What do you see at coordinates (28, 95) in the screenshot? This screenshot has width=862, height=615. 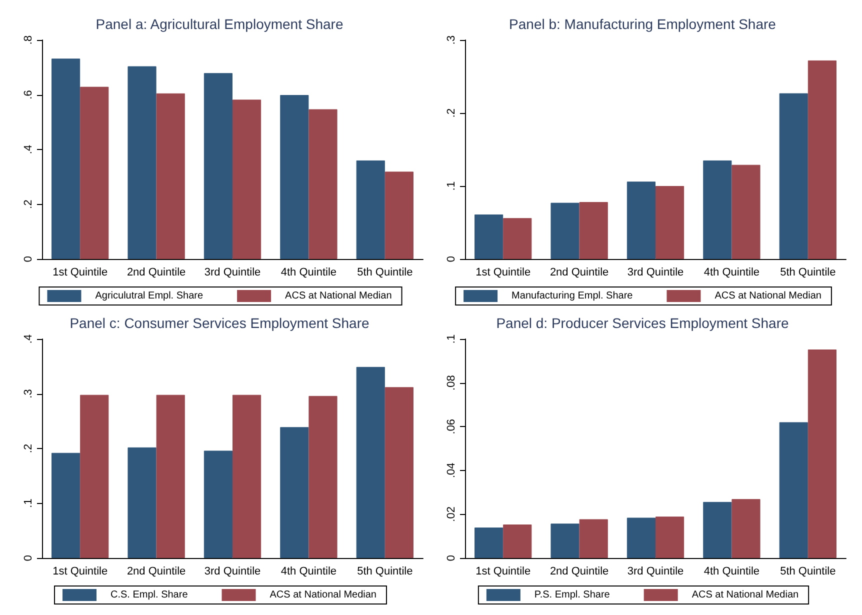 I see `y-tick-label: .6` at bounding box center [28, 95].